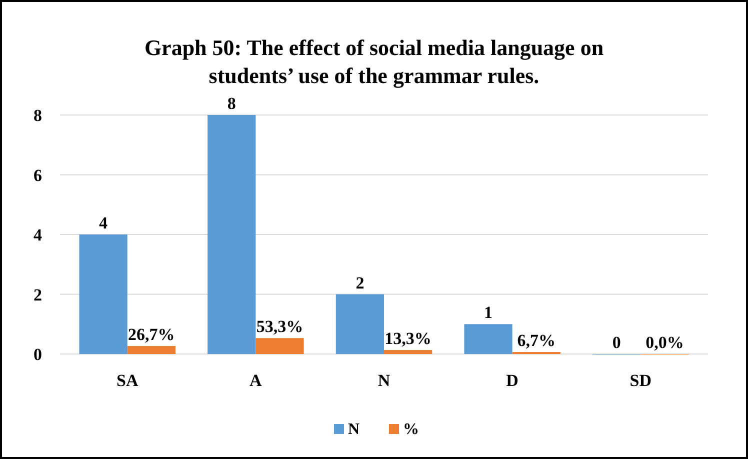 The width and height of the screenshot is (748, 459). Describe the element at coordinates (665, 342) in the screenshot. I see `data-label: 0,0%` at that location.